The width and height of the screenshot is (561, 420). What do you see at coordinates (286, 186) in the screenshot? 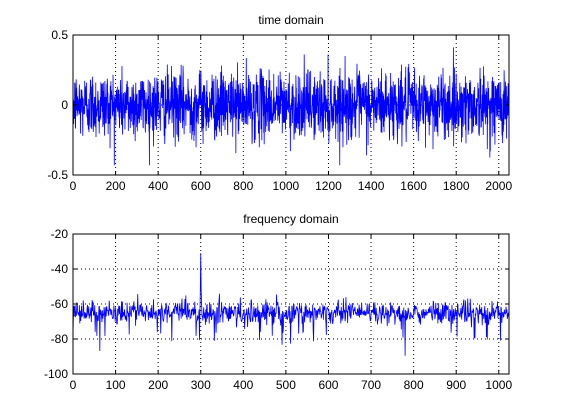
I see `time-xtick-label: 1000` at bounding box center [286, 186].